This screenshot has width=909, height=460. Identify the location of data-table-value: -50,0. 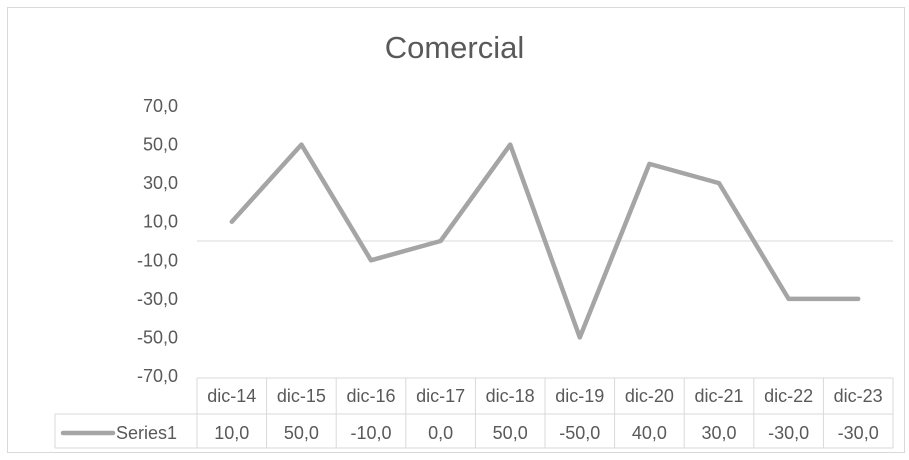
(579, 433).